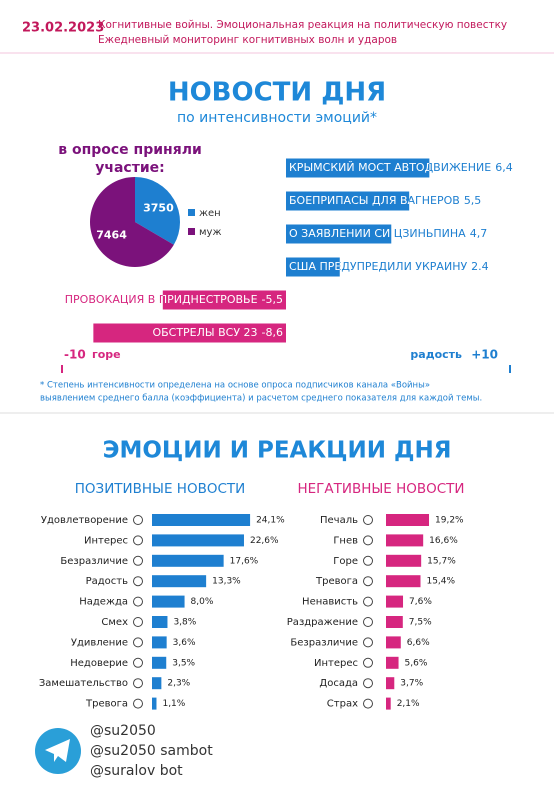  I want to click on value-label: 7,5%, so click(420, 623).